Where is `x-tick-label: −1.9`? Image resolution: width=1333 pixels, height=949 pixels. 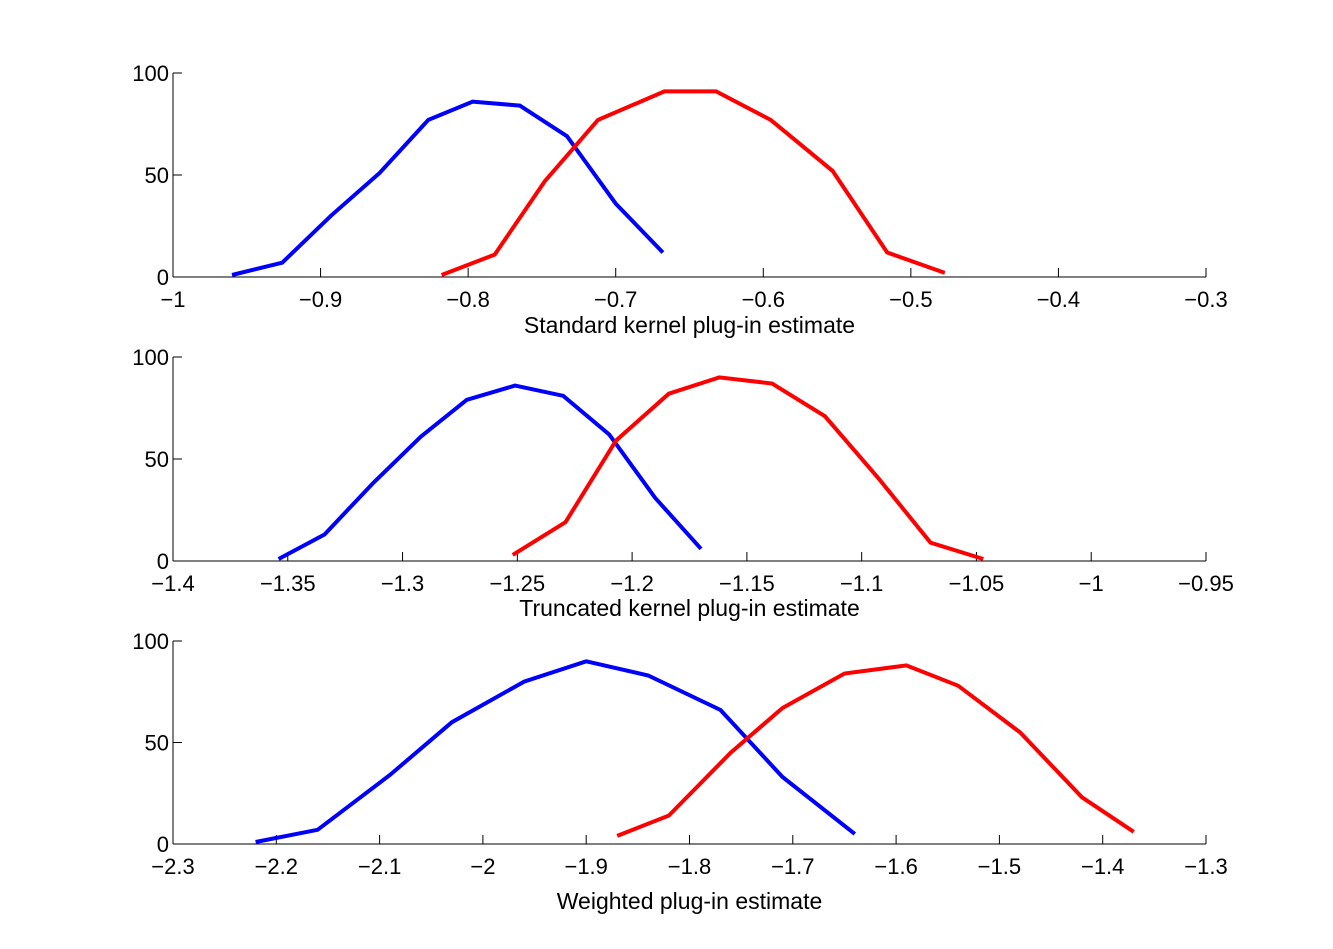 x-tick-label: −1.9 is located at coordinates (585, 866).